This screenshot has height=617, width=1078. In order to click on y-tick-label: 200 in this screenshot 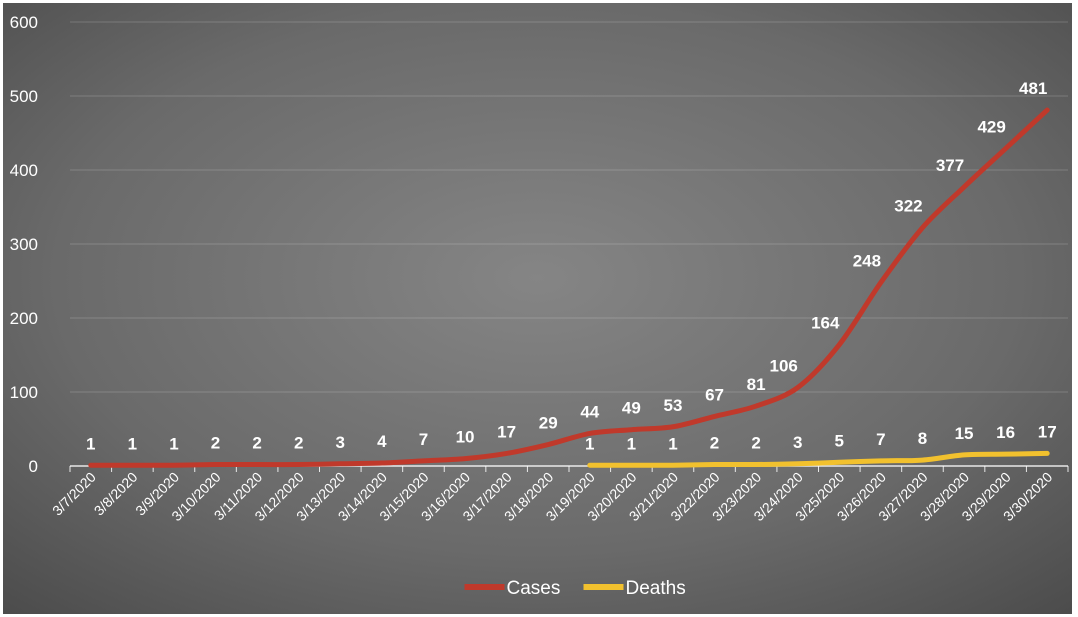, I will do `click(24, 318)`.